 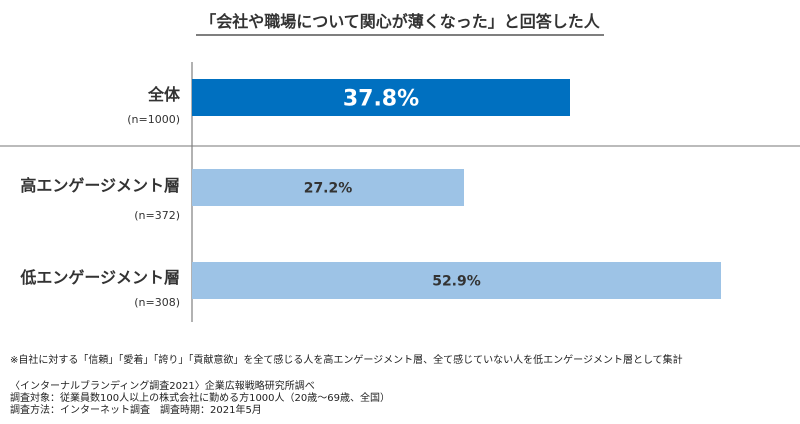 What do you see at coordinates (153, 119) in the screenshot?
I see `sample-size-label-1: (n=1000)` at bounding box center [153, 119].